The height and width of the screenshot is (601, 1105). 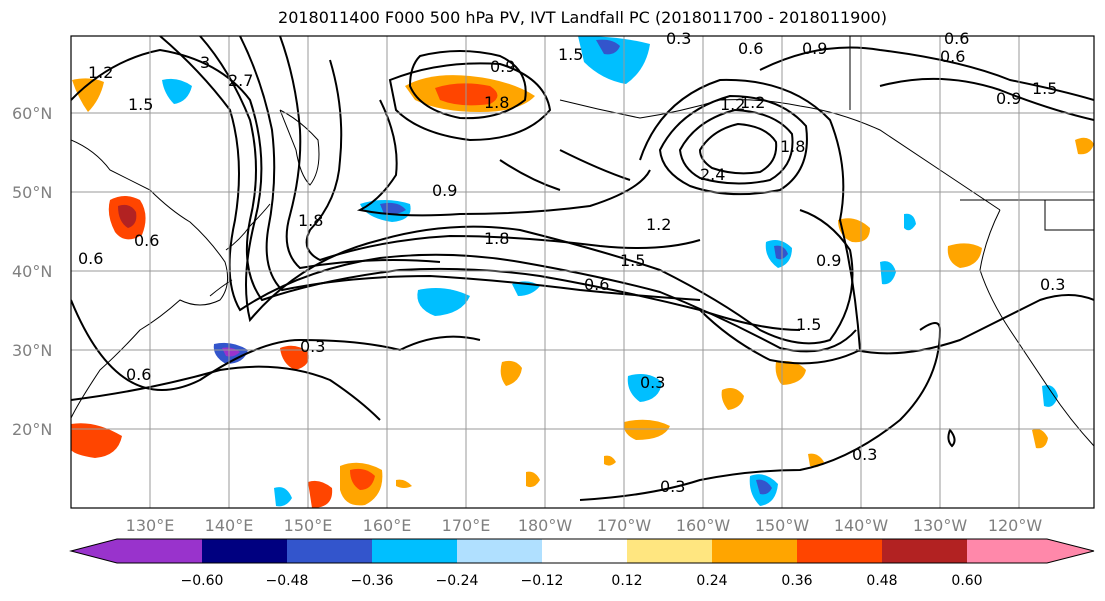 I want to click on lon-label: 150°W, so click(x=782, y=525).